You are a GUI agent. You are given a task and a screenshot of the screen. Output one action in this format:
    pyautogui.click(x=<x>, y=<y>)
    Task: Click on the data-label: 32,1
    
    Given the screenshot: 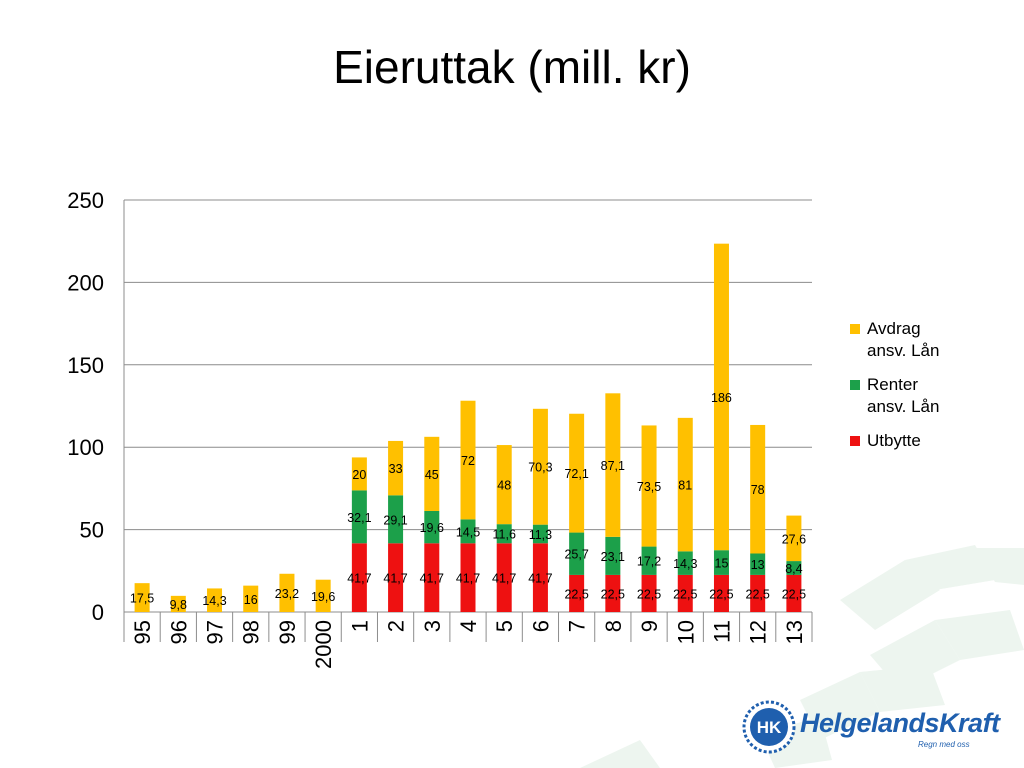 What is the action you would take?
    pyautogui.click(x=359, y=518)
    